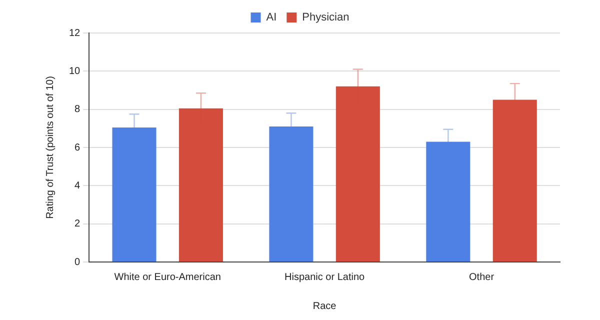 Image resolution: width=600 pixels, height=320 pixels. I want to click on legend-label: AI, so click(271, 18).